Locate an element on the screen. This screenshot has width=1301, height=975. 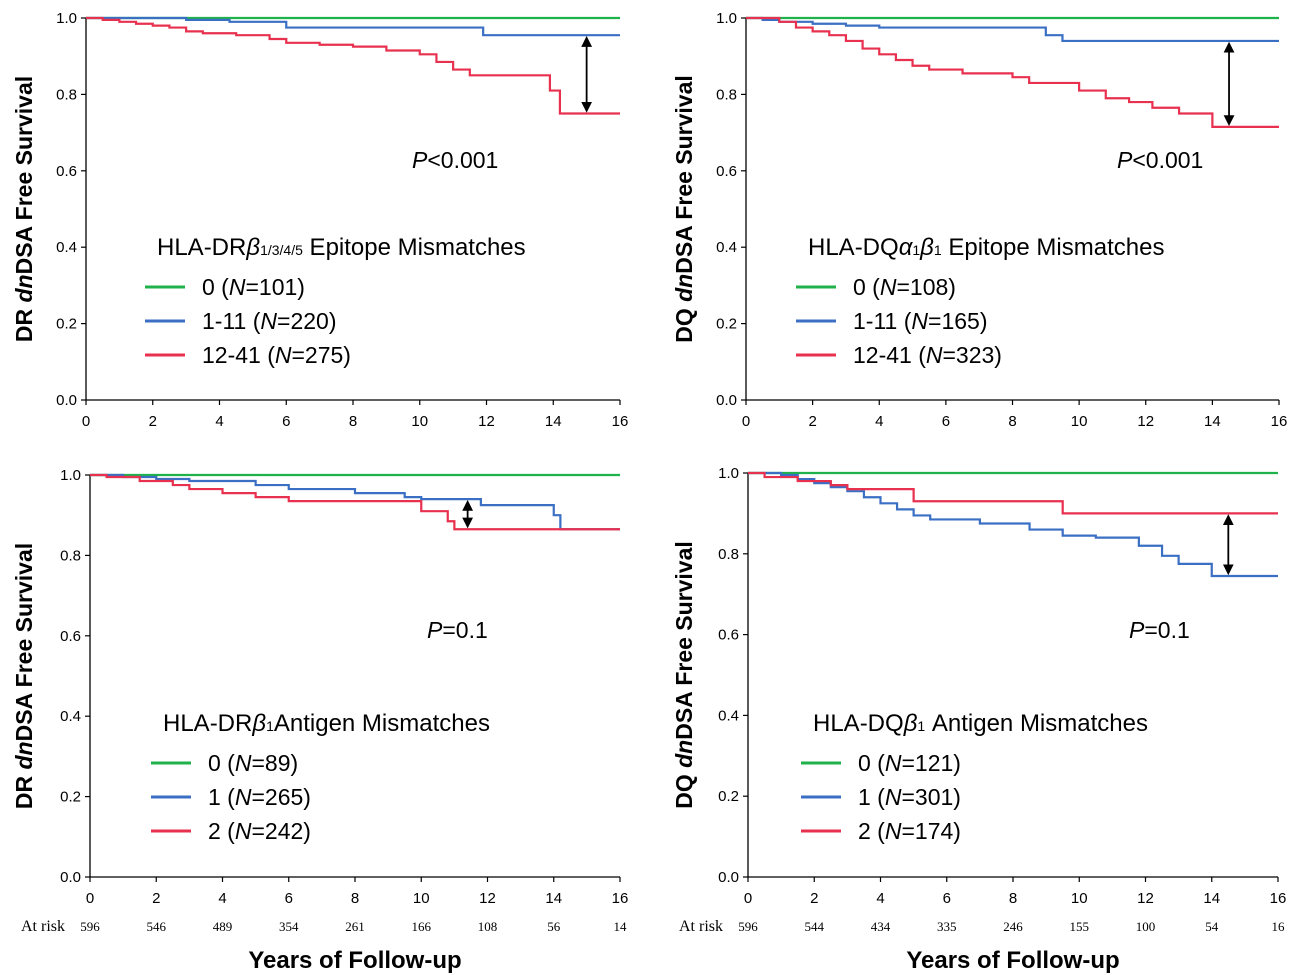
y-tick-label: 0.6 is located at coordinates (726, 171).